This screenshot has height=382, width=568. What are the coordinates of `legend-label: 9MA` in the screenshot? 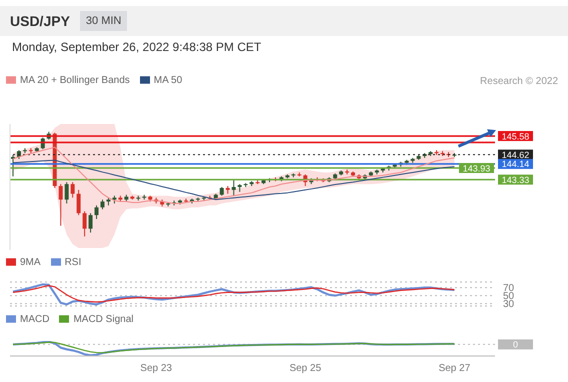 It's located at (30, 262).